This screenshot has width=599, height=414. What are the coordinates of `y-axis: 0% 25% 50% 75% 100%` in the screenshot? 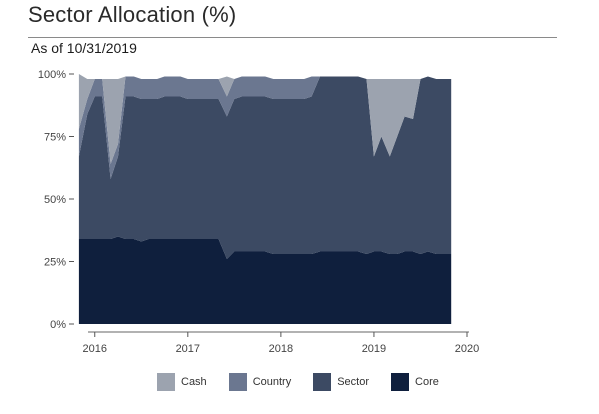 It's located at (56, 200).